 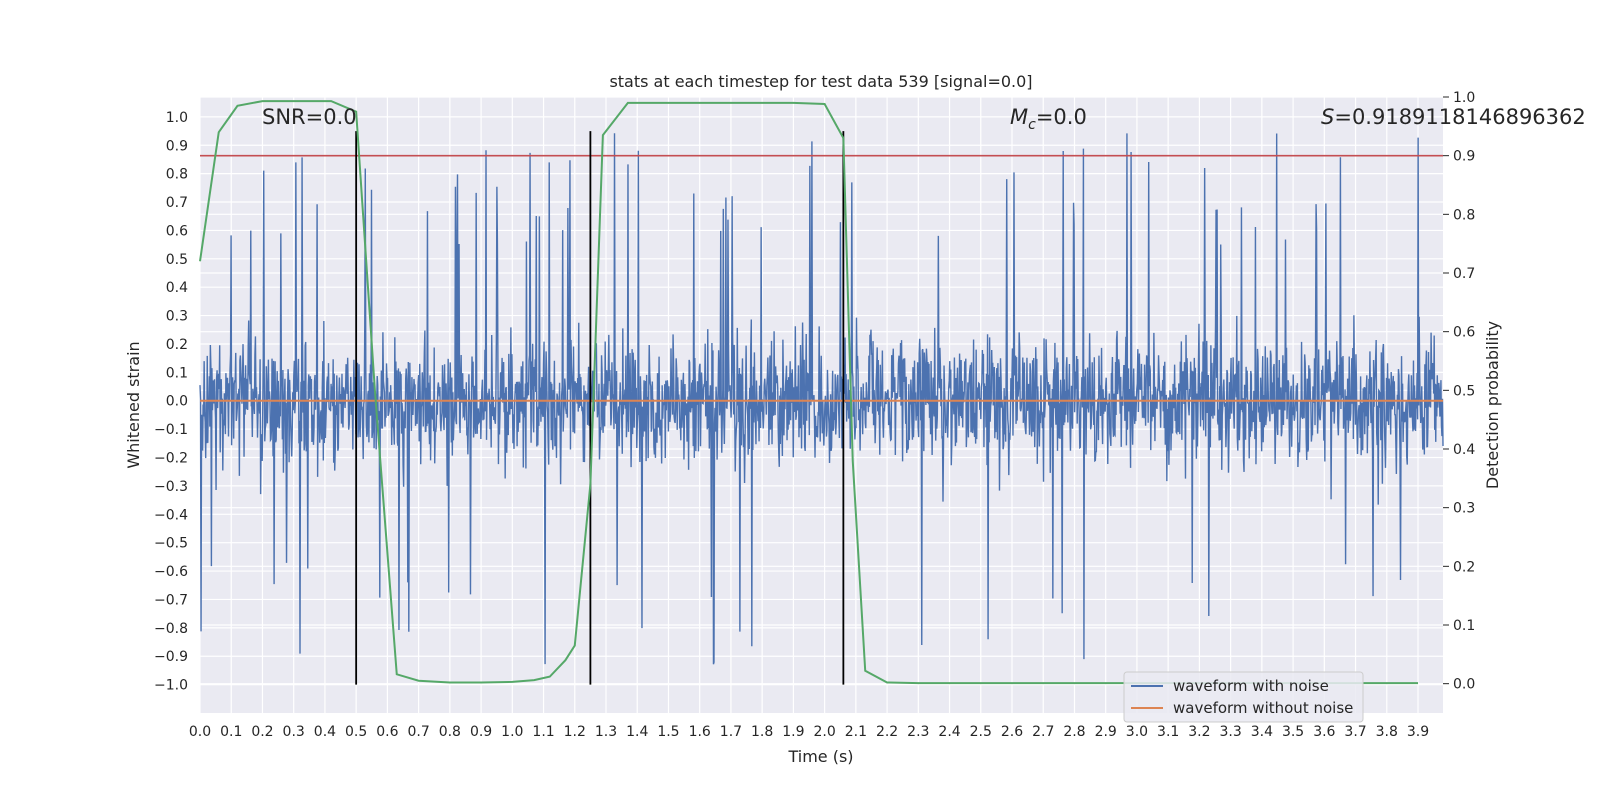 I want to click on y-tick-label: 0.1, so click(x=177, y=373).